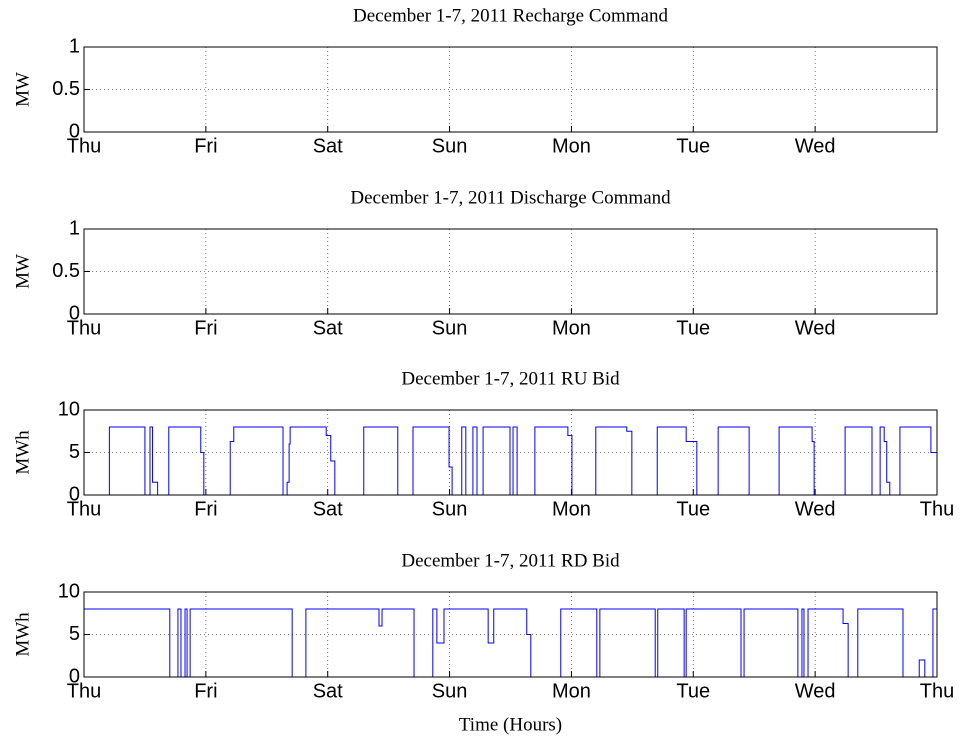  What do you see at coordinates (510, 560) in the screenshot?
I see `chart-title: December 1-7, 2011 RD Bid` at bounding box center [510, 560].